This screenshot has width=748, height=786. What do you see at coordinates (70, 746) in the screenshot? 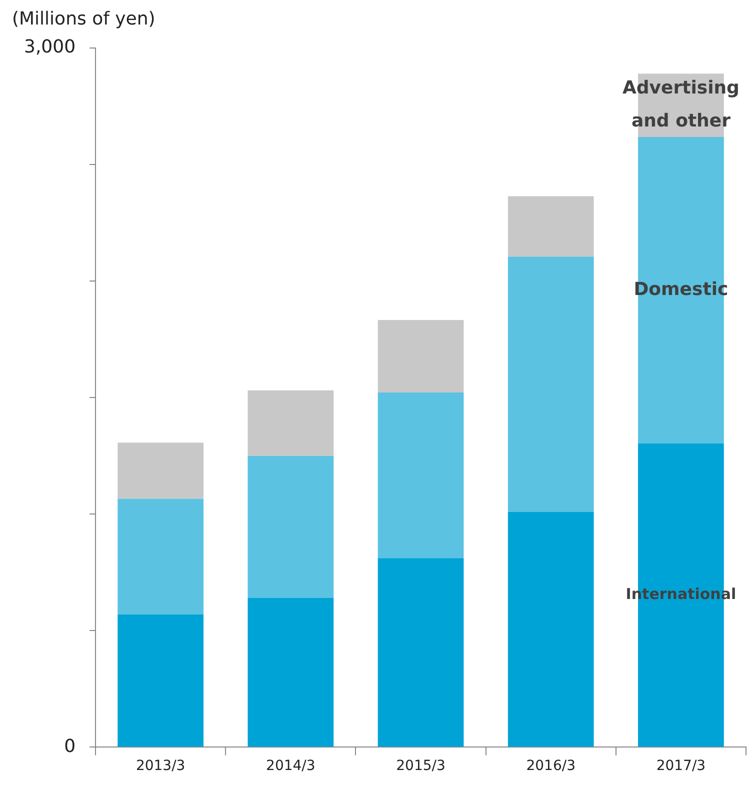
I see `y-tick-label: 0` at bounding box center [70, 746].